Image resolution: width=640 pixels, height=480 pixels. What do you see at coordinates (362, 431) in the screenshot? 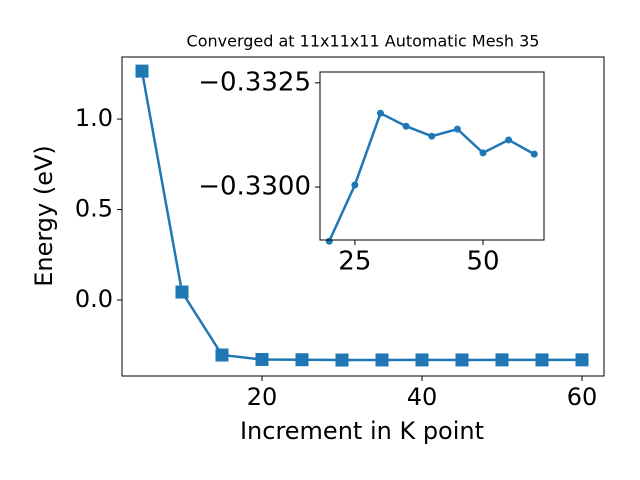
I see `x-axis-label: Increment in K point` at bounding box center [362, 431].